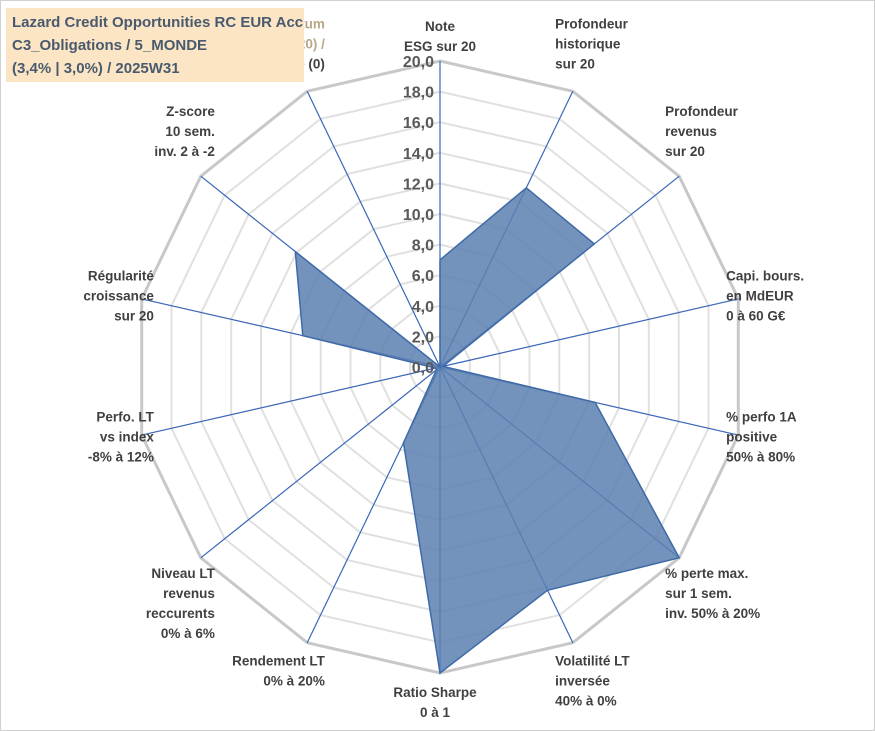 This screenshot has width=875, height=731. Describe the element at coordinates (423, 368) in the screenshot. I see `tick-label-0: 0,0` at that location.